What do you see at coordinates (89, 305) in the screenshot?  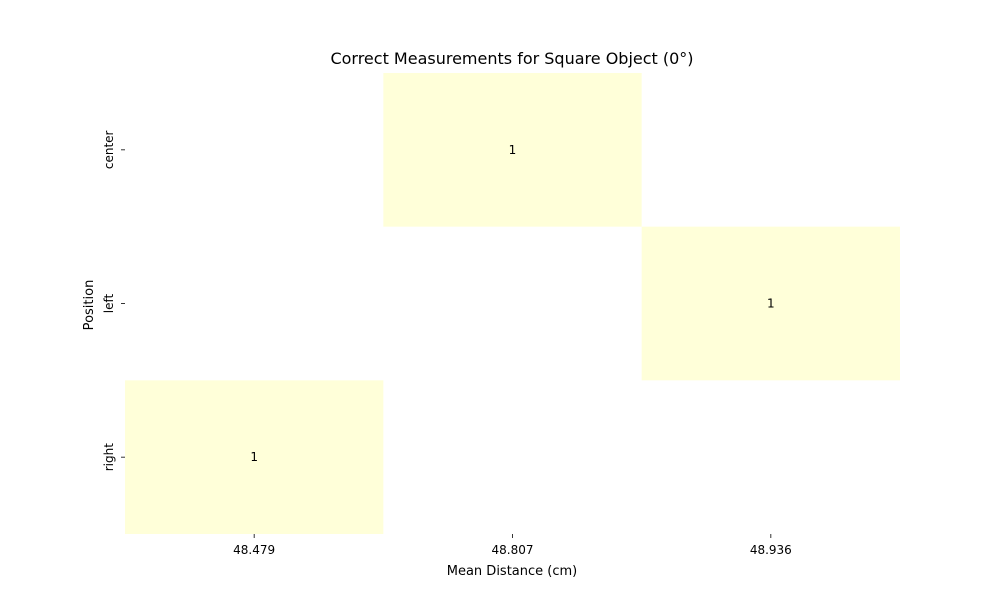 I see `y-axis-label: Position` at bounding box center [89, 305].